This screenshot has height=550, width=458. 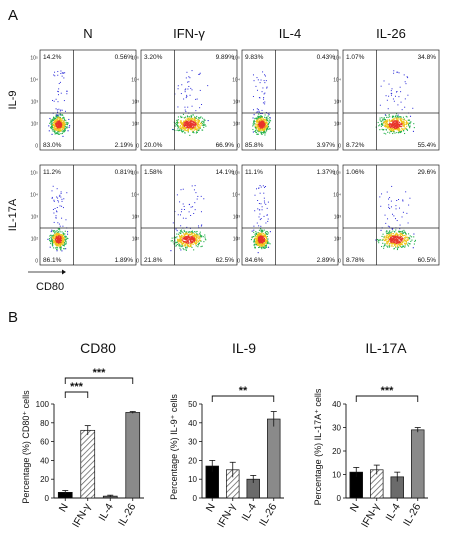 What do you see at coordinates (44, 460) in the screenshot?
I see `y-tick-label: 40` at bounding box center [44, 460].